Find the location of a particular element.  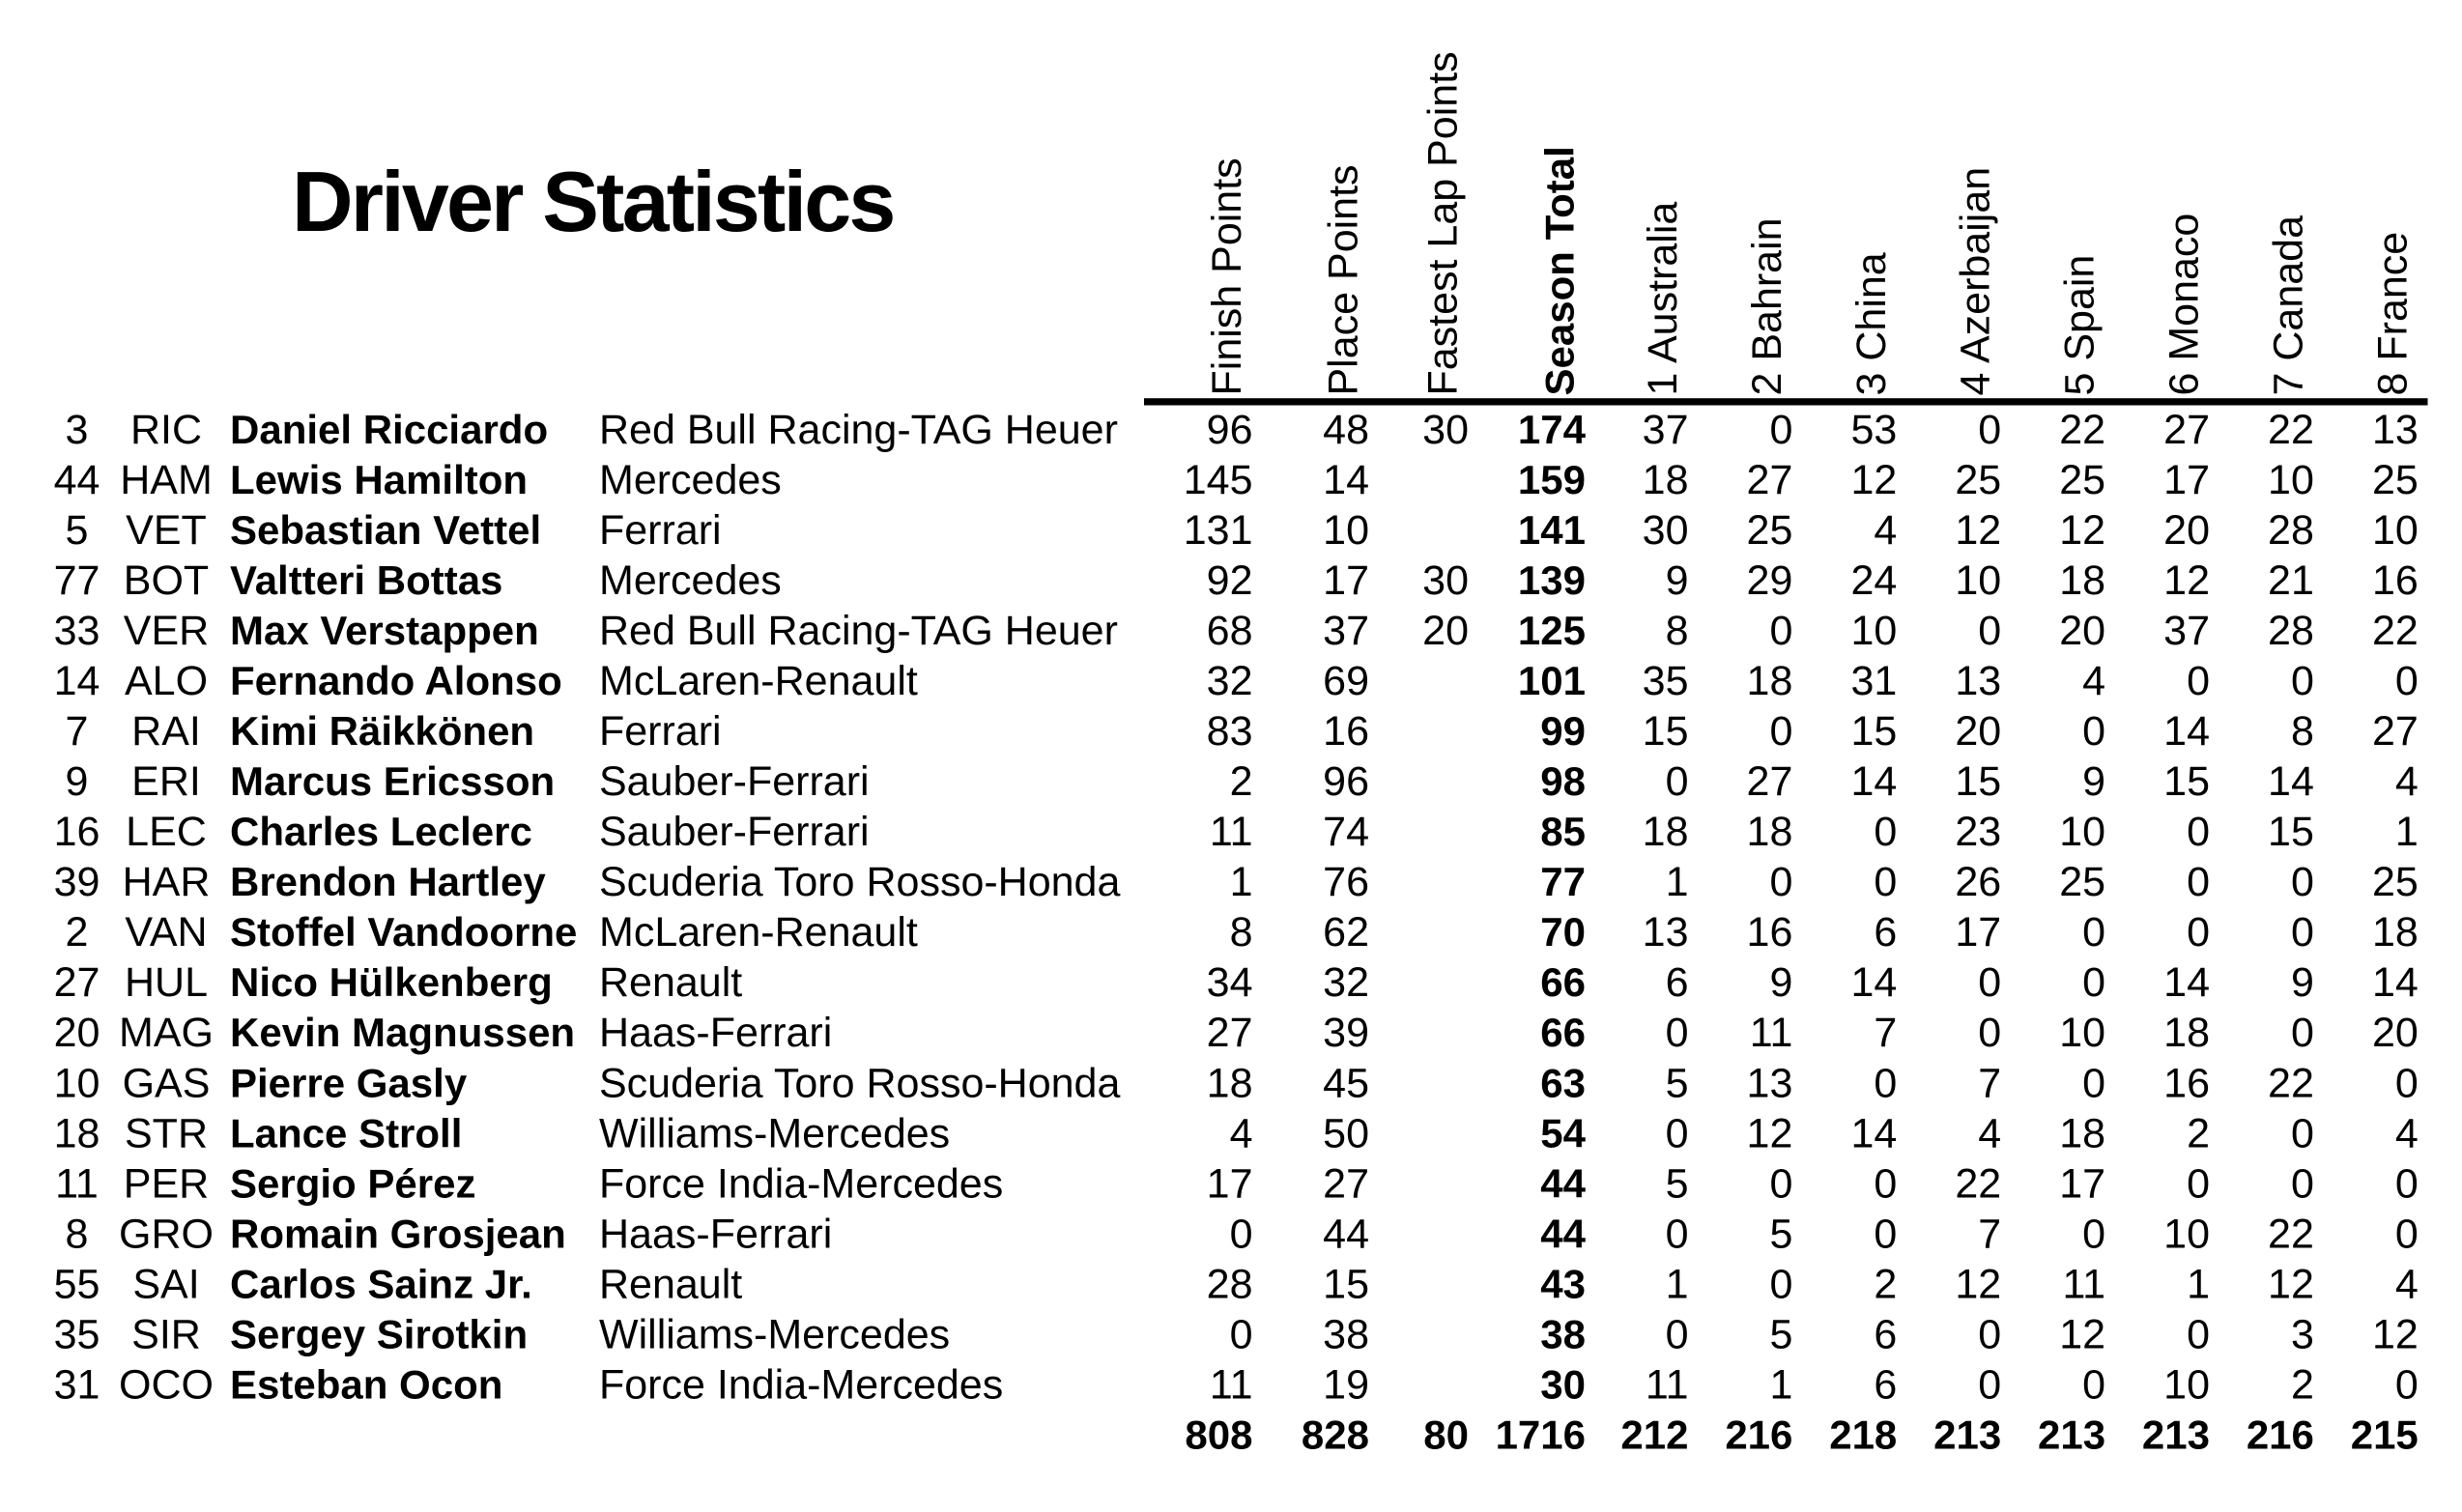

svg-text: RIC is located at coordinates (166, 430).